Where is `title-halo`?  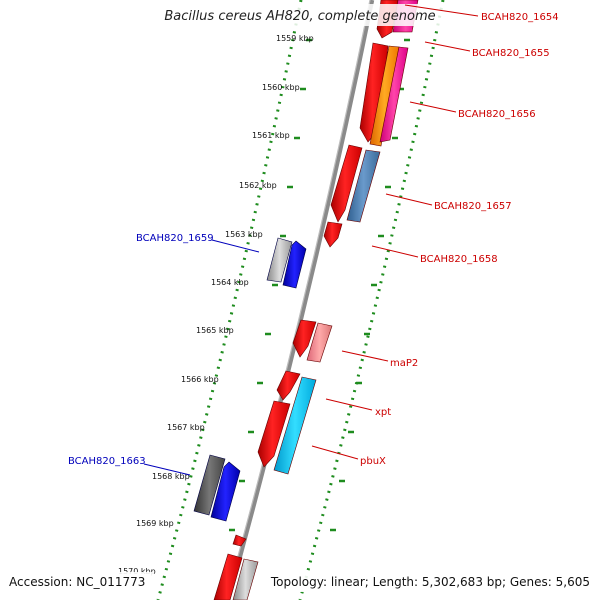 title-halo is located at coordinates (300, 15).